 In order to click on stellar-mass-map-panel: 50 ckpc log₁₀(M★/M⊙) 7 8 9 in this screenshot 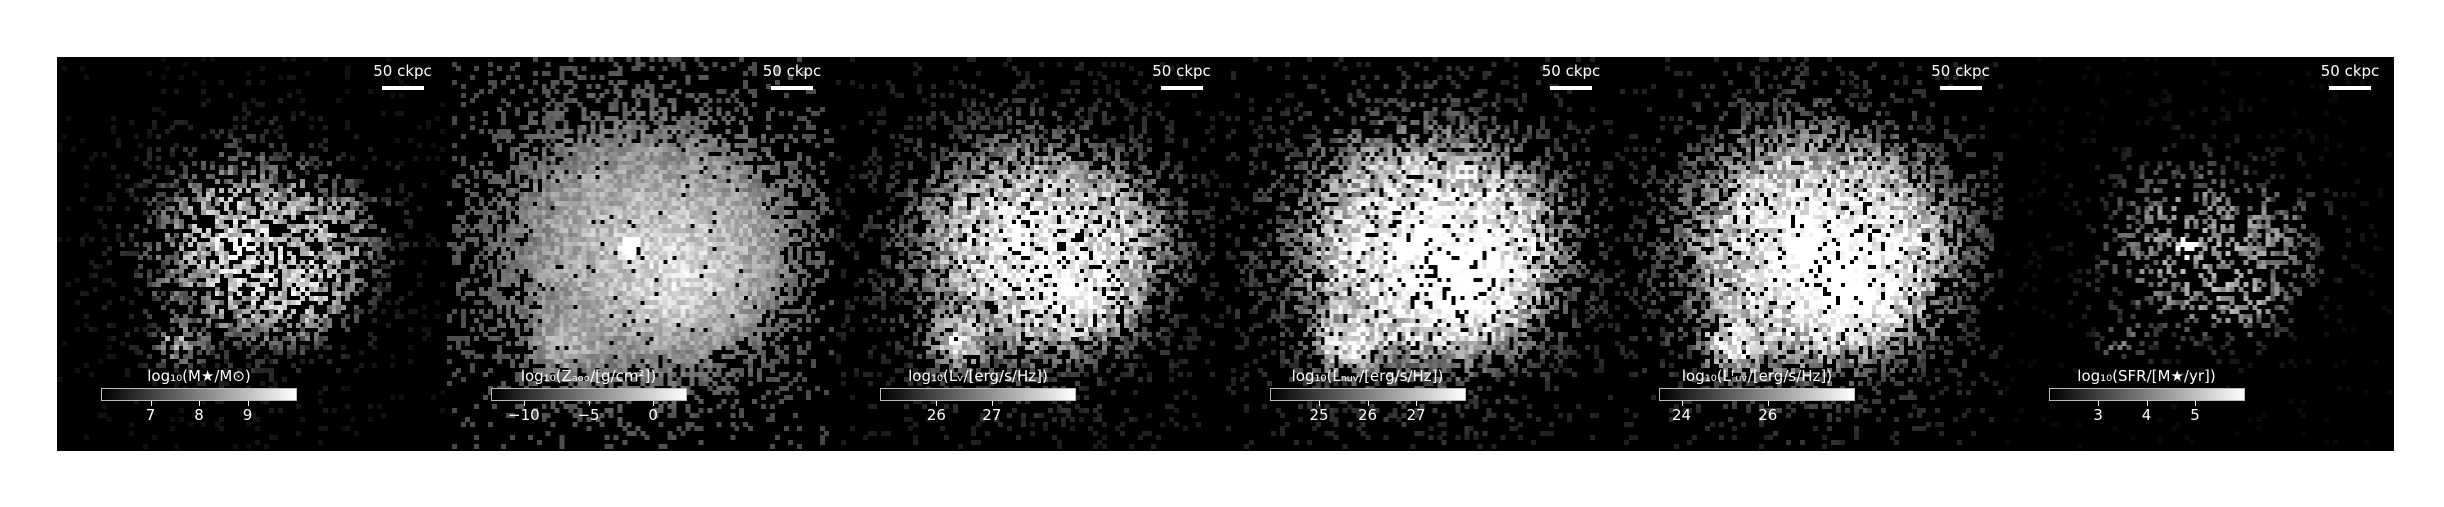, I will do `click(252, 254)`.